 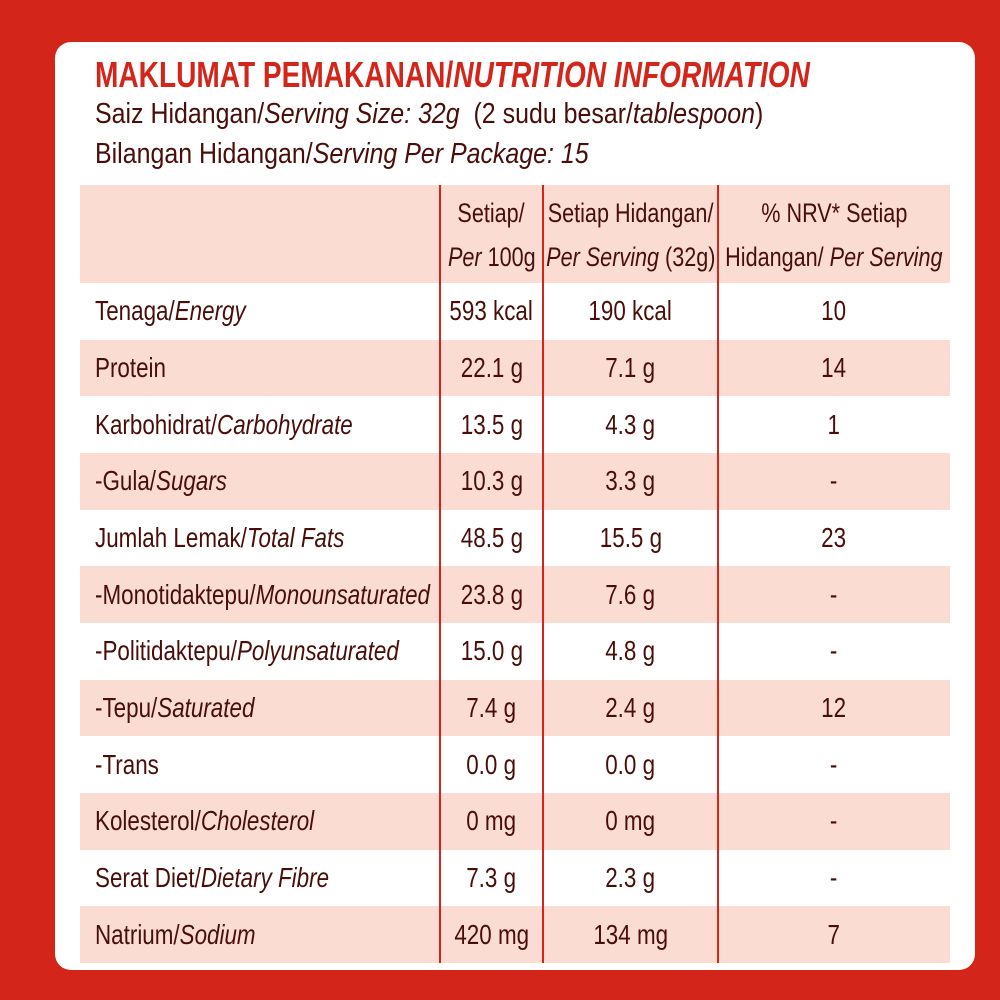 I want to click on text: -Monotidaktepu/, so click(x=175, y=594).